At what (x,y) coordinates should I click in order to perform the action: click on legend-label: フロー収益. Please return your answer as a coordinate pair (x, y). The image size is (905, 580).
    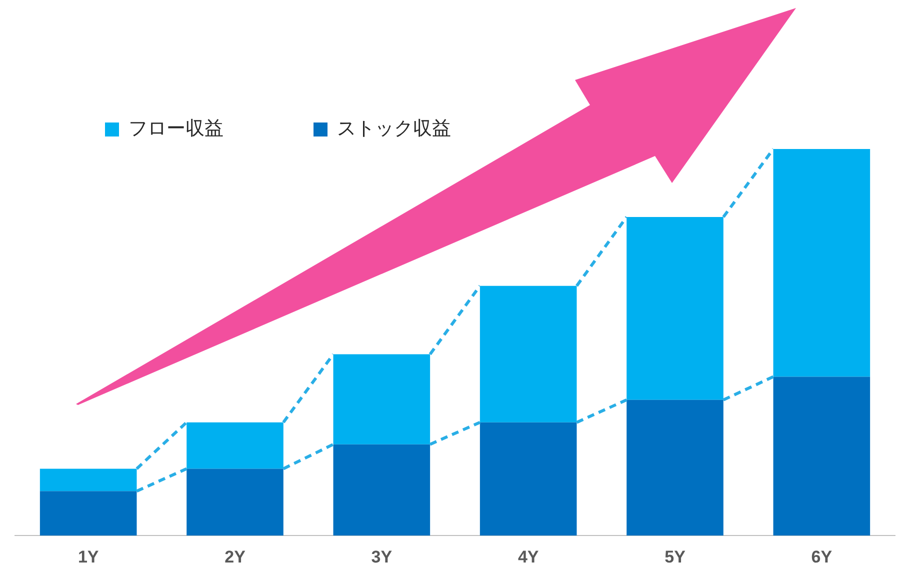
    Looking at the image, I should click on (176, 128).